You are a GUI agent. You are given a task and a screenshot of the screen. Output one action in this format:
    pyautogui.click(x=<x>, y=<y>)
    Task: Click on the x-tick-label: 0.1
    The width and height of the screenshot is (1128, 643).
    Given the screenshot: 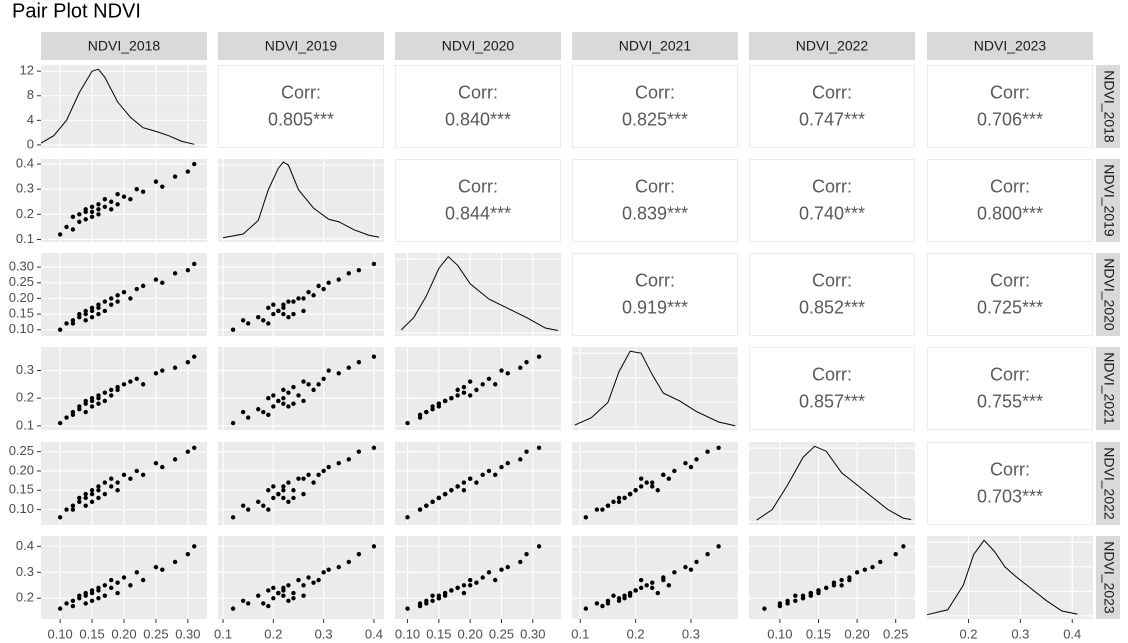 What is the action you would take?
    pyautogui.click(x=223, y=633)
    